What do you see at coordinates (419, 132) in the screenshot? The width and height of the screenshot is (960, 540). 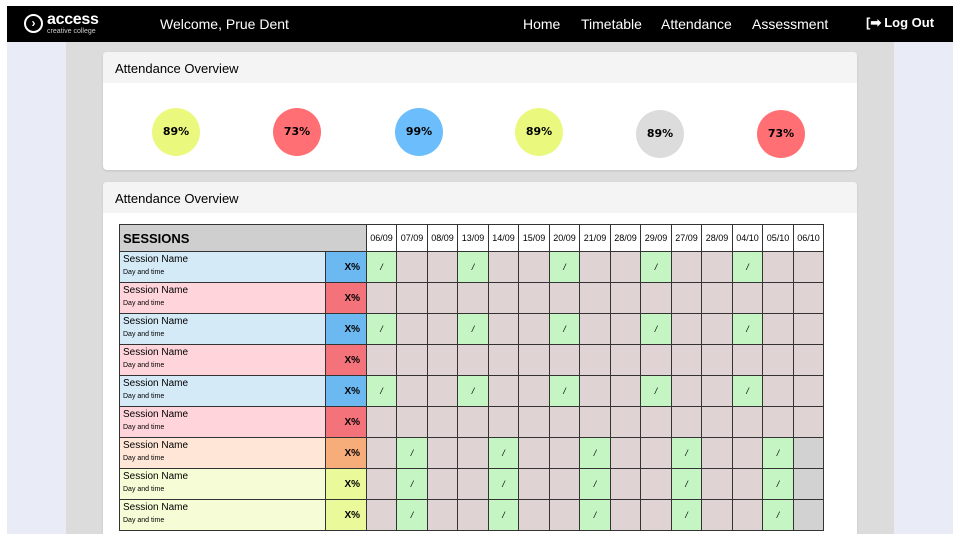 I see `attendance-circle: 99%` at bounding box center [419, 132].